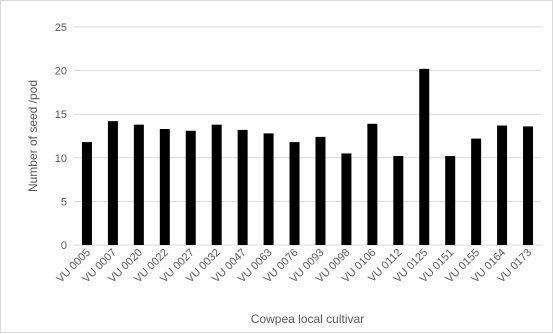 The width and height of the screenshot is (553, 334). Describe the element at coordinates (64, 202) in the screenshot. I see `y-tick-label: 5` at that location.